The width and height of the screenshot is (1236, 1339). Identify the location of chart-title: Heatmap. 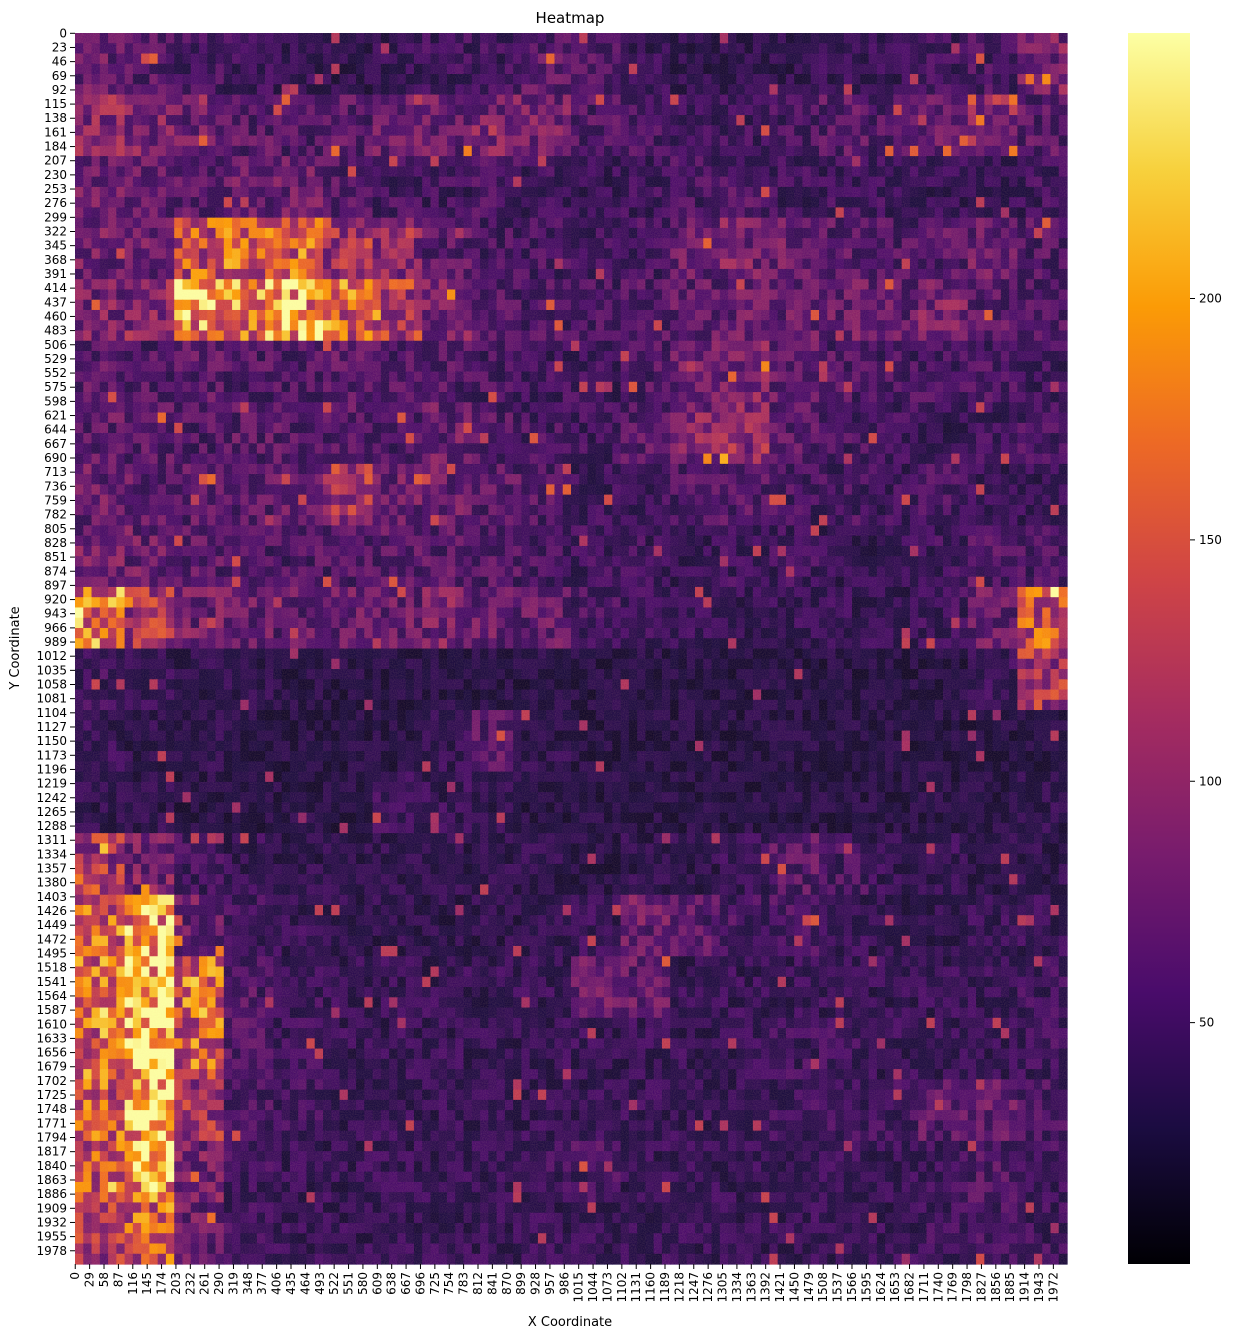
(570, 18).